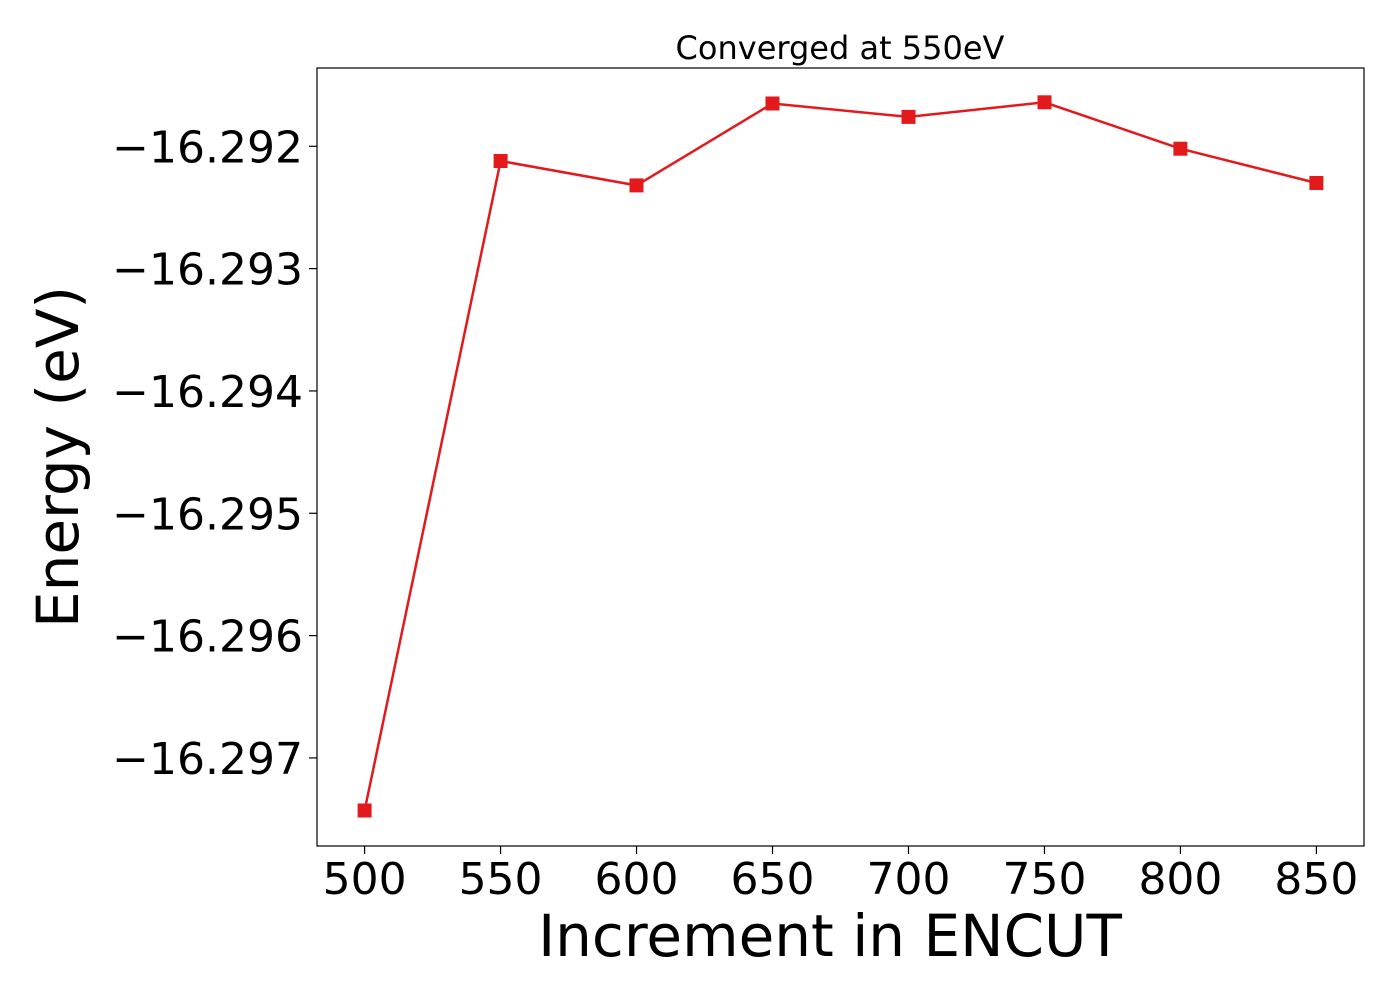  Describe the element at coordinates (207, 270) in the screenshot. I see `y-tick-label: −16.293` at that location.